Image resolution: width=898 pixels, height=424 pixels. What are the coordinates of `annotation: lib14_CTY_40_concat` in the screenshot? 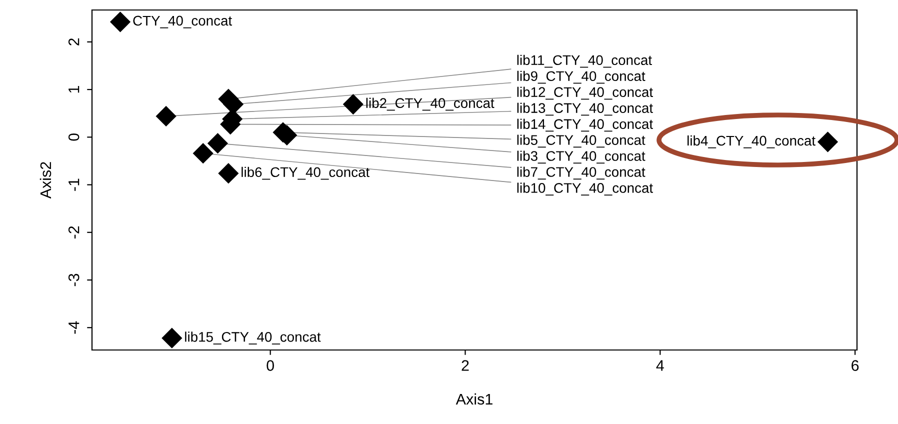 It's located at (585, 125).